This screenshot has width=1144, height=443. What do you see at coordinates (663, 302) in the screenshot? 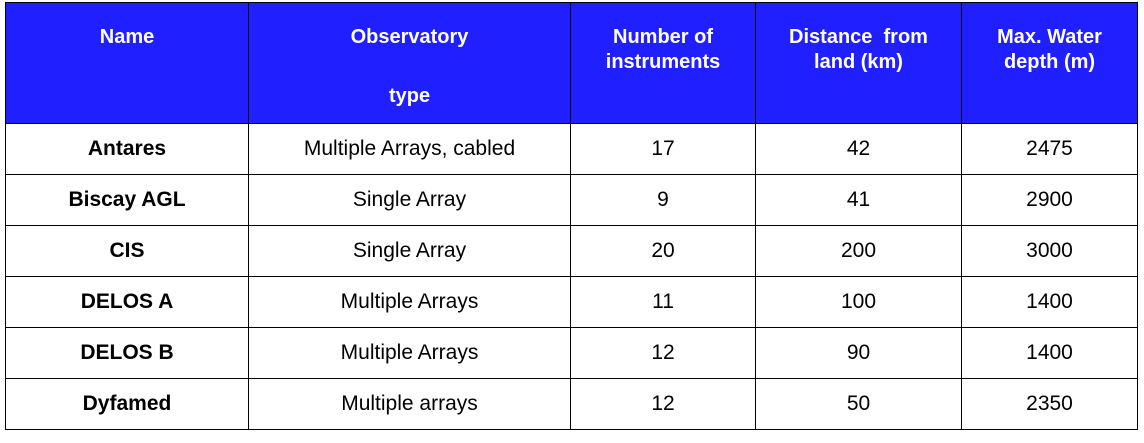
I see `cell-instruments: 11` at bounding box center [663, 302].